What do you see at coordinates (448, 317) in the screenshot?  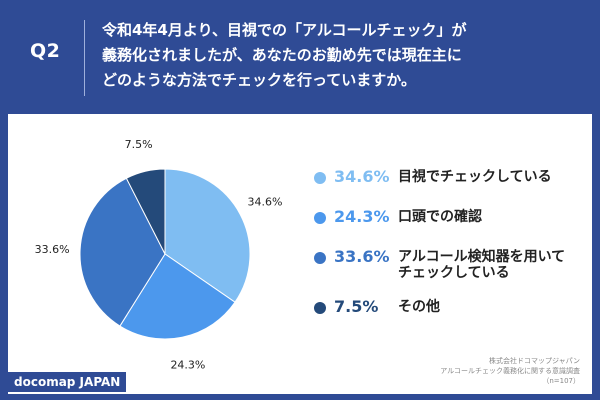 I see `legend-item: 7.5% その他` at bounding box center [448, 317].